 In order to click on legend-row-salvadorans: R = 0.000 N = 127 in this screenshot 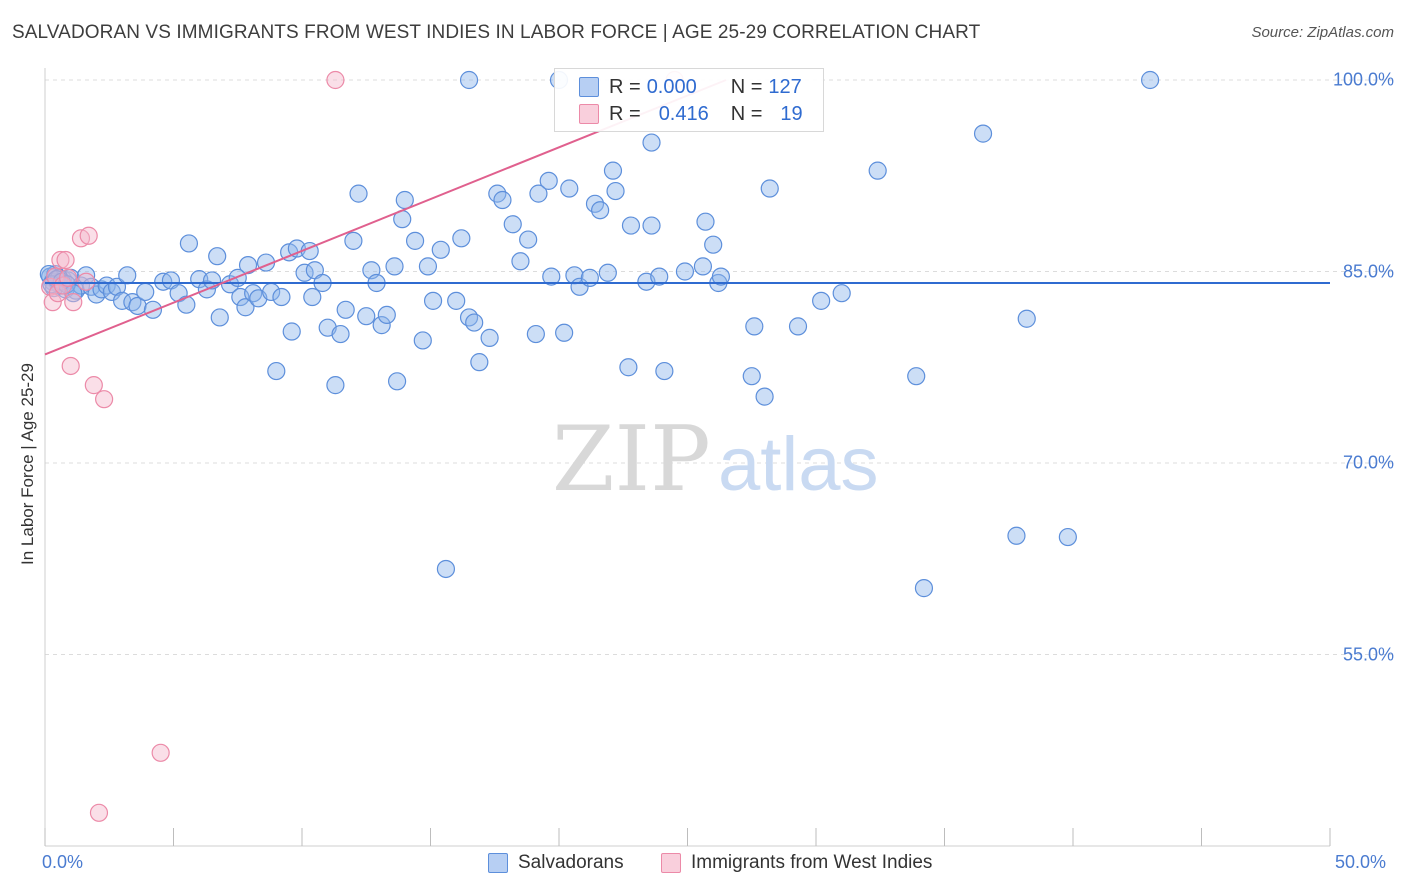, I will do `click(690, 87)`.